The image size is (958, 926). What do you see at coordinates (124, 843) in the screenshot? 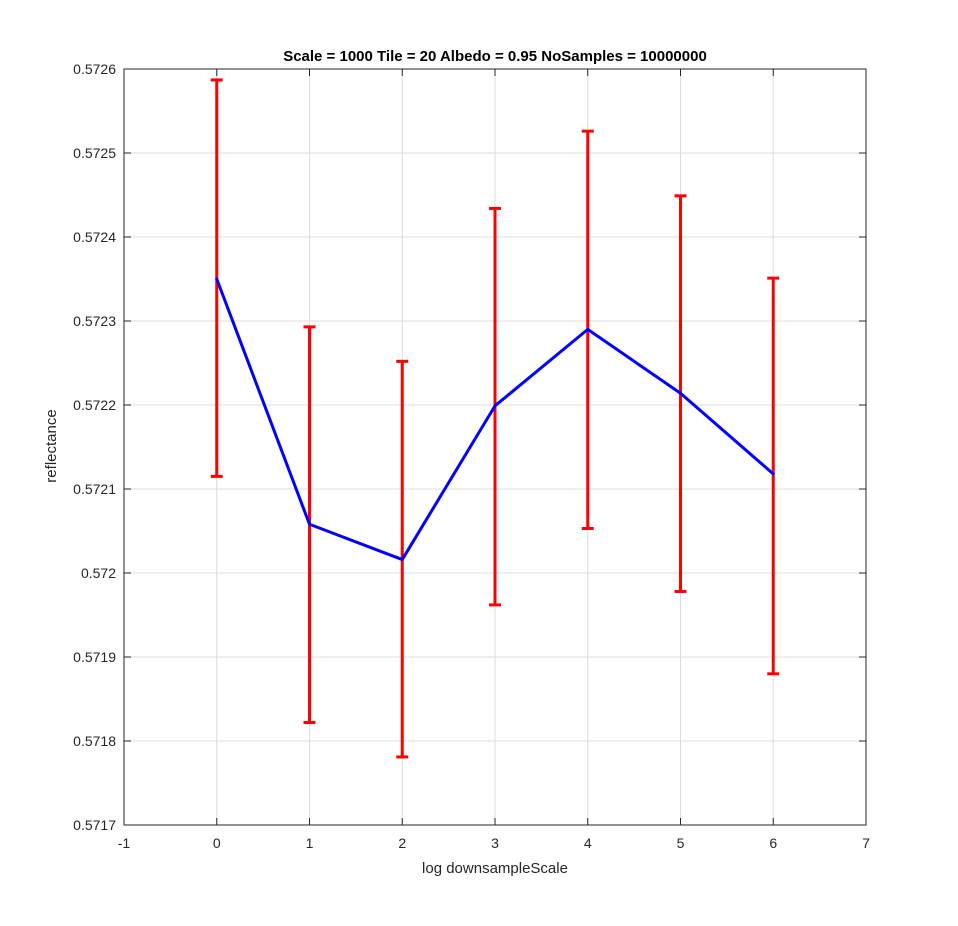
I see `x-tick-label: -1` at bounding box center [124, 843].